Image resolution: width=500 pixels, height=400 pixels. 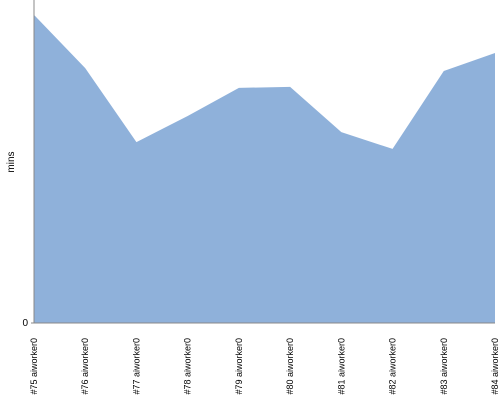 I want to click on x-tick-label: #81 aiworker0, so click(x=341, y=366).